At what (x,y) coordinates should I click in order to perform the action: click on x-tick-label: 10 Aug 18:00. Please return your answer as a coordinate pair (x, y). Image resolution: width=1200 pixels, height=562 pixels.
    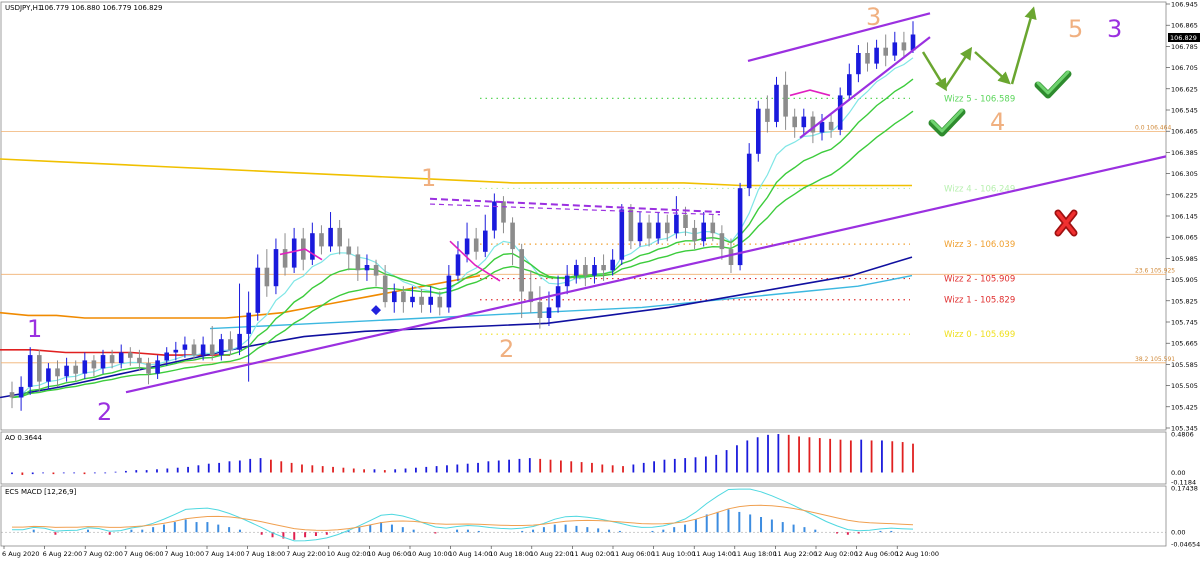
    Looking at the image, I should click on (511, 554).